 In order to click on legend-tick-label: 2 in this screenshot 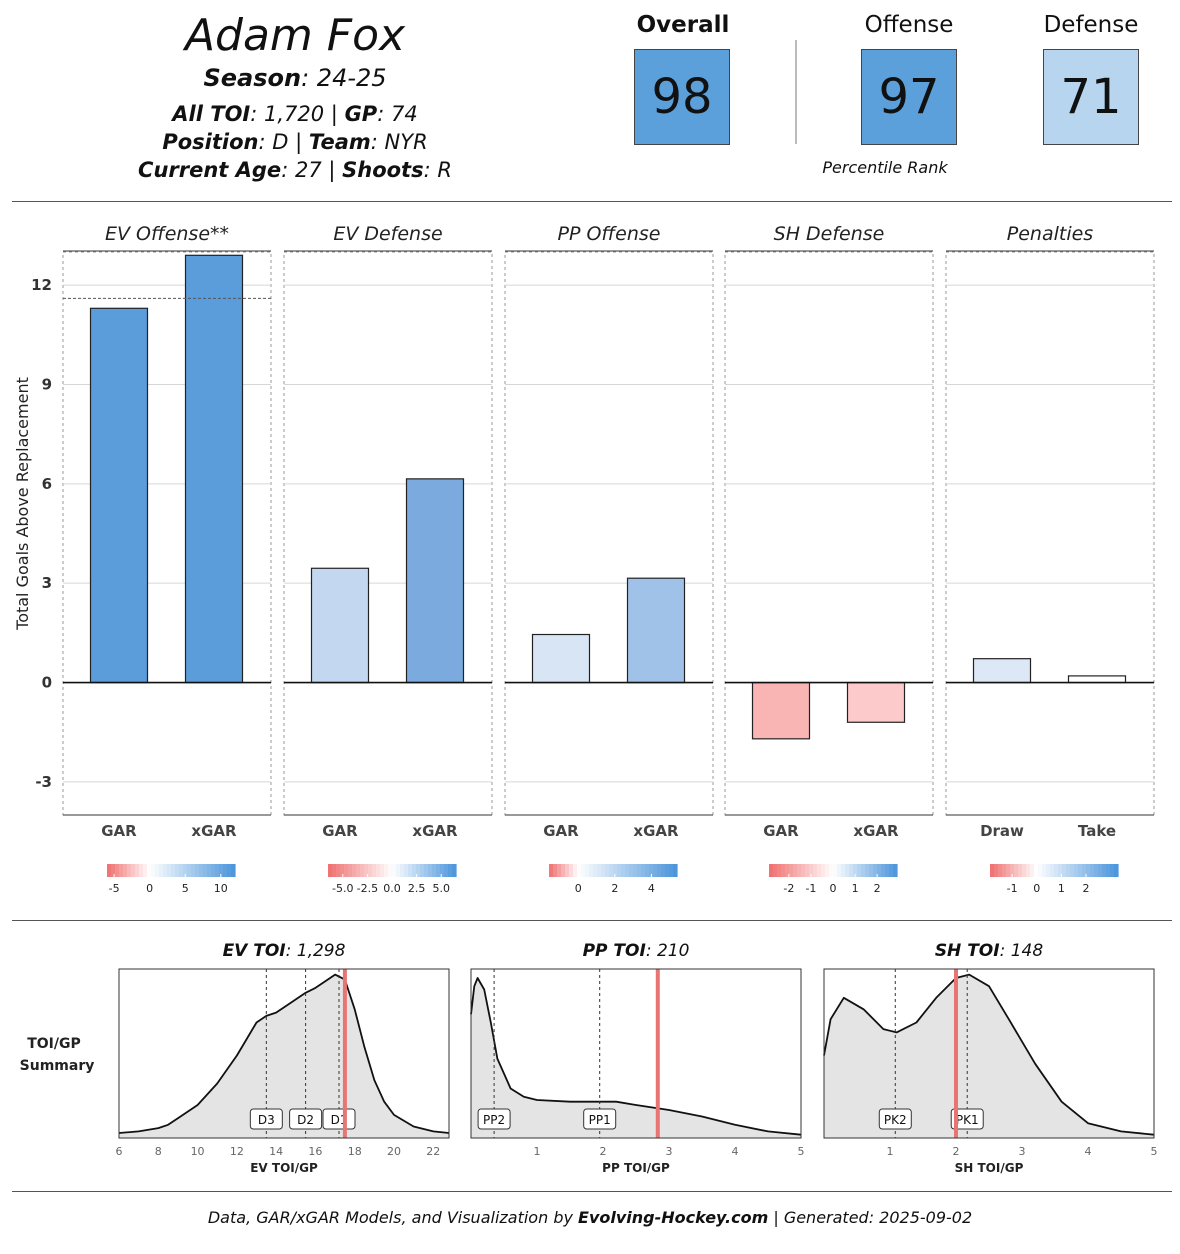, I will do `click(877, 888)`.